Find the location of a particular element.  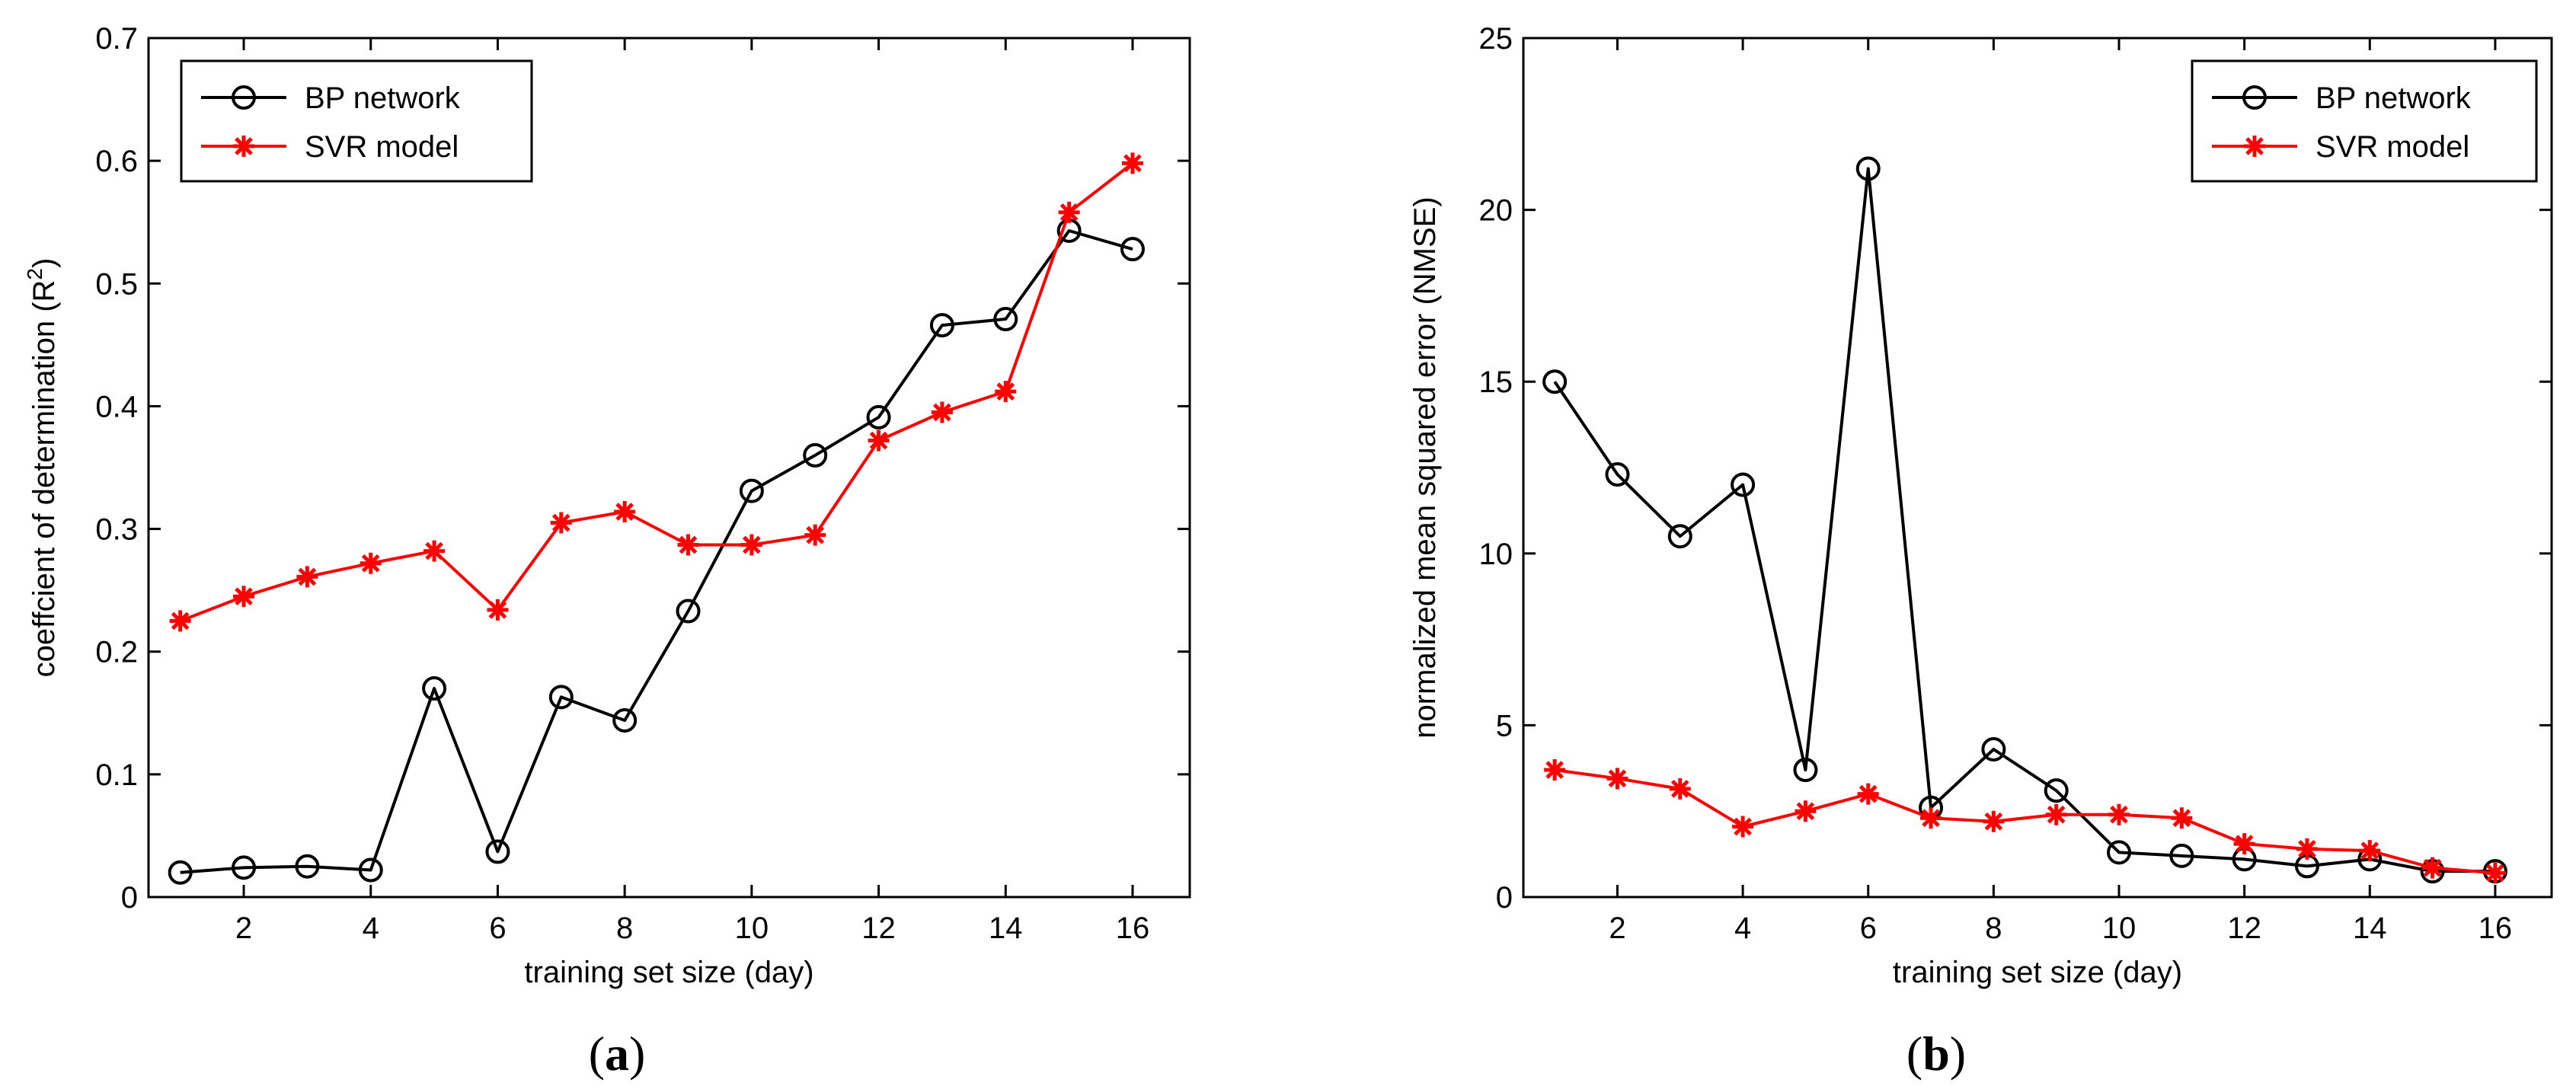

panel-a-ylabel: coeffcient of determination (R2) is located at coordinates (42, 468).